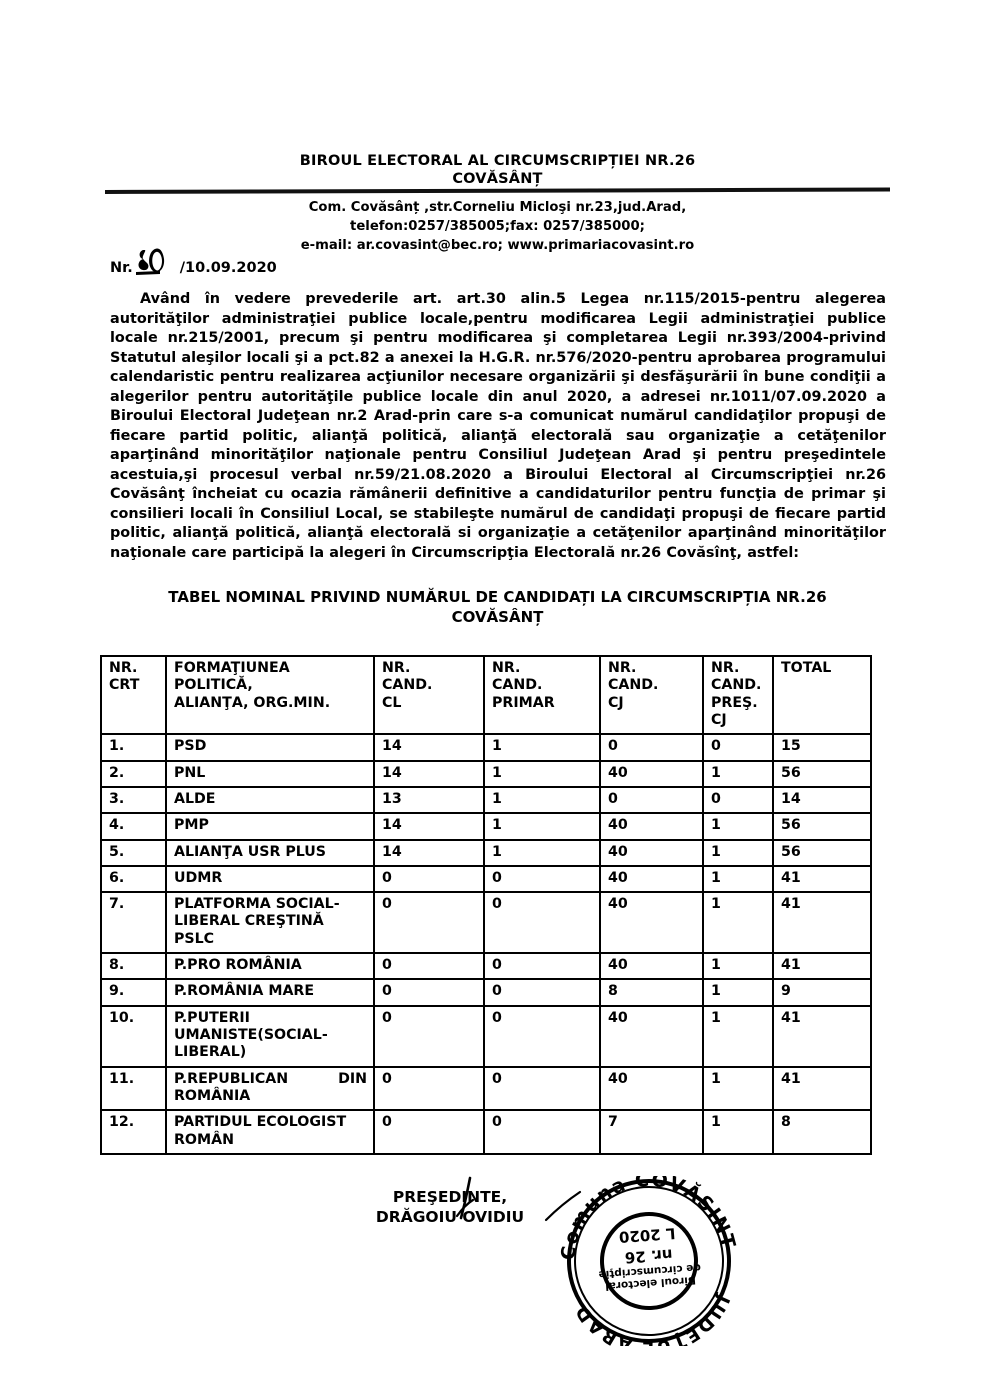 The width and height of the screenshot is (990, 1400). I want to click on stamp-inner-line4: L 2020, so click(647, 1235).